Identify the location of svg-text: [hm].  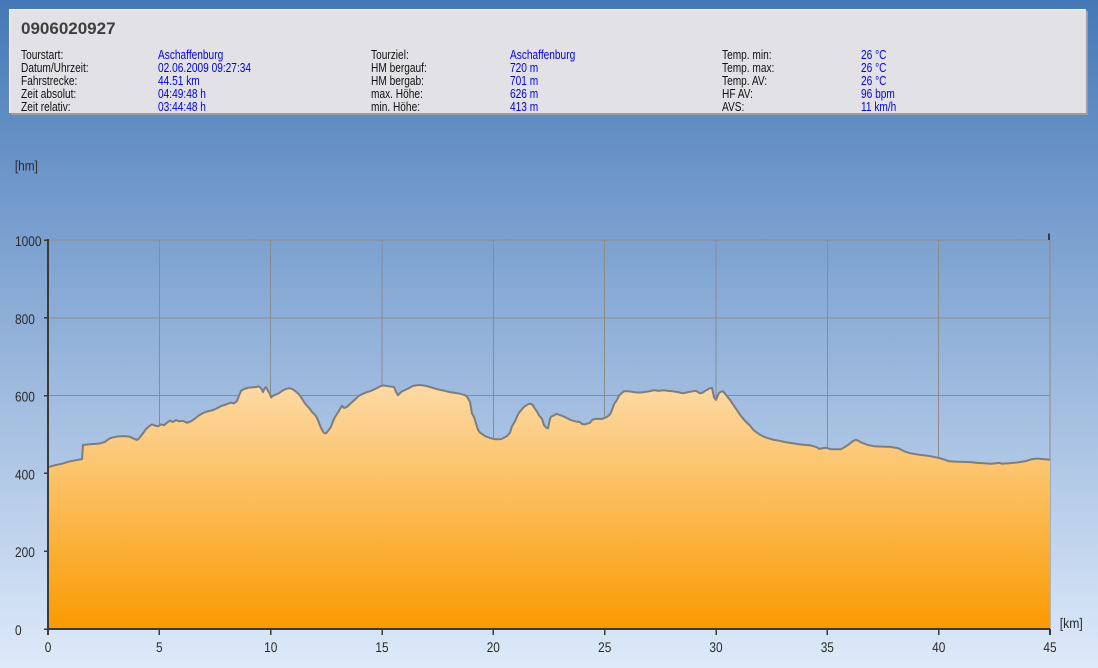
(26, 165).